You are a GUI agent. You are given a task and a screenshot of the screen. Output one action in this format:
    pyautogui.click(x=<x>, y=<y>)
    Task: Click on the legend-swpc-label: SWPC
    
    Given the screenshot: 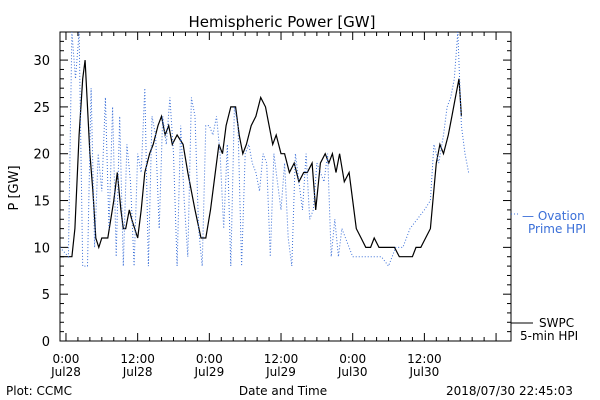 What is the action you would take?
    pyautogui.click(x=556, y=323)
    